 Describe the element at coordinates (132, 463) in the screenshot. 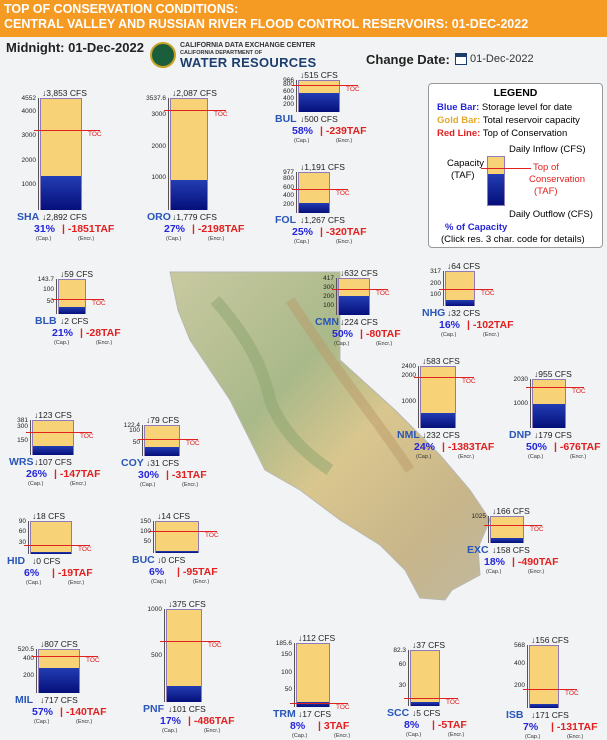

I see `coy-code-link: COY` at that location.